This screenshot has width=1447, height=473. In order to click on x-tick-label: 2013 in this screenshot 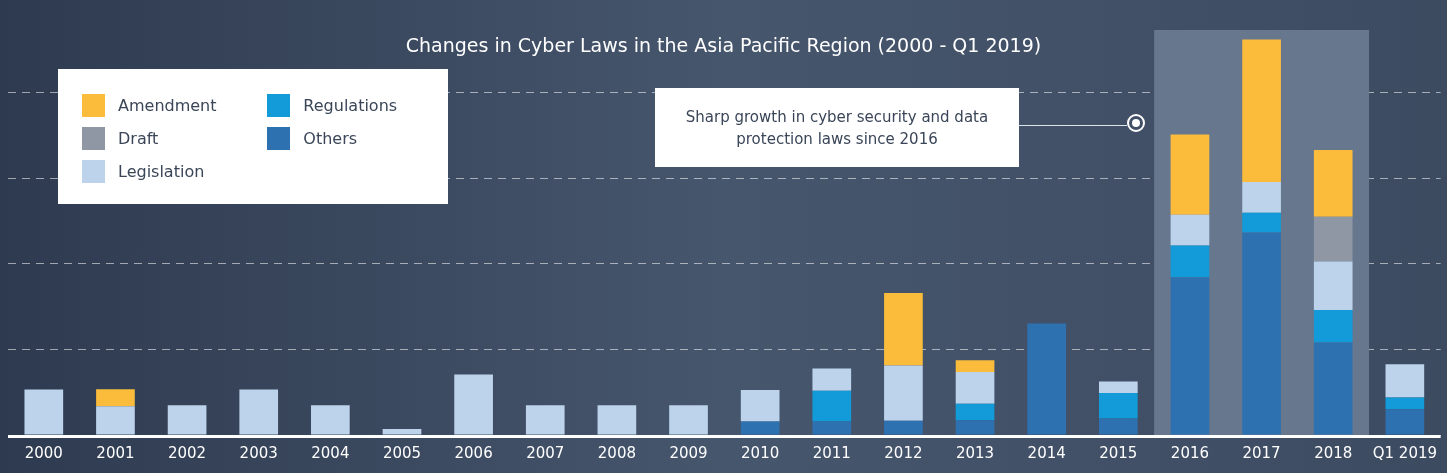, I will do `click(975, 452)`.